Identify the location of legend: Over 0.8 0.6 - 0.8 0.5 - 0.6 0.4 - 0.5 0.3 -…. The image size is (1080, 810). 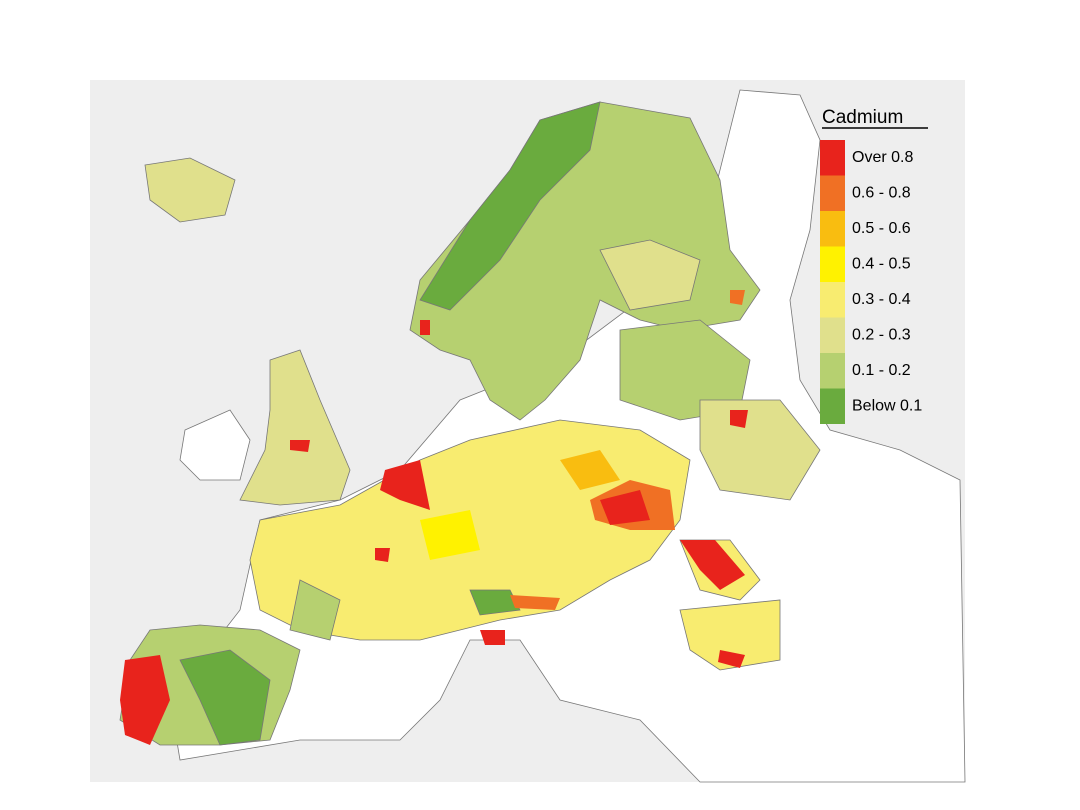
(871, 282).